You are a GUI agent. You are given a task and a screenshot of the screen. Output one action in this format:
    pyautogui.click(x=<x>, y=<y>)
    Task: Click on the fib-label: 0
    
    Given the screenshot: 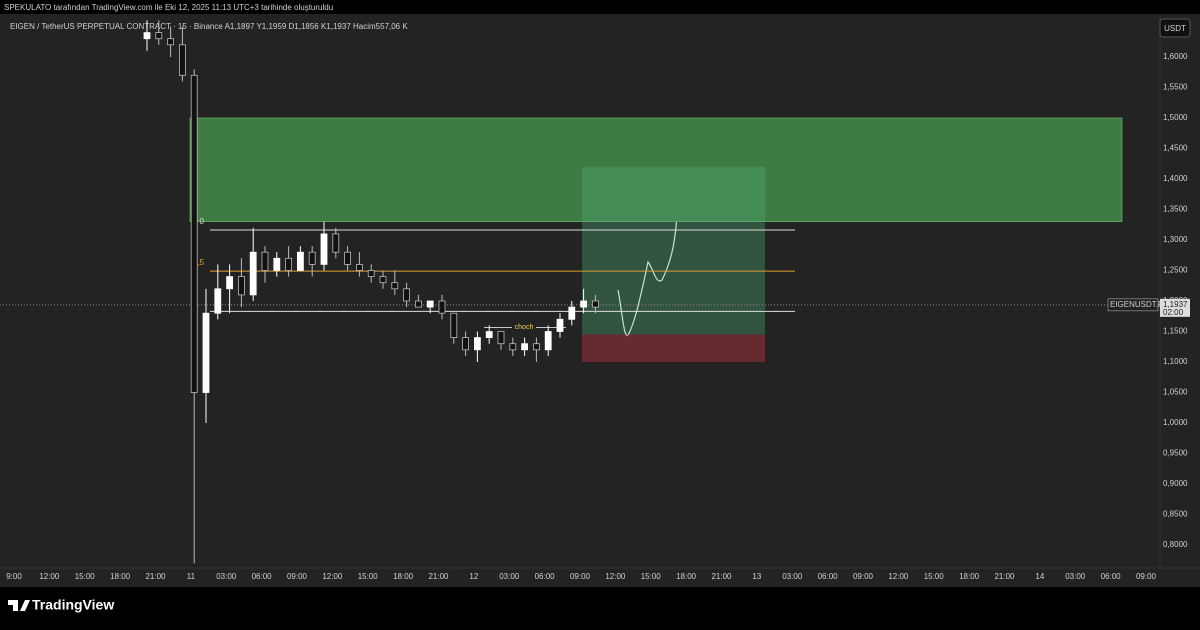 What is the action you would take?
    pyautogui.click(x=202, y=221)
    